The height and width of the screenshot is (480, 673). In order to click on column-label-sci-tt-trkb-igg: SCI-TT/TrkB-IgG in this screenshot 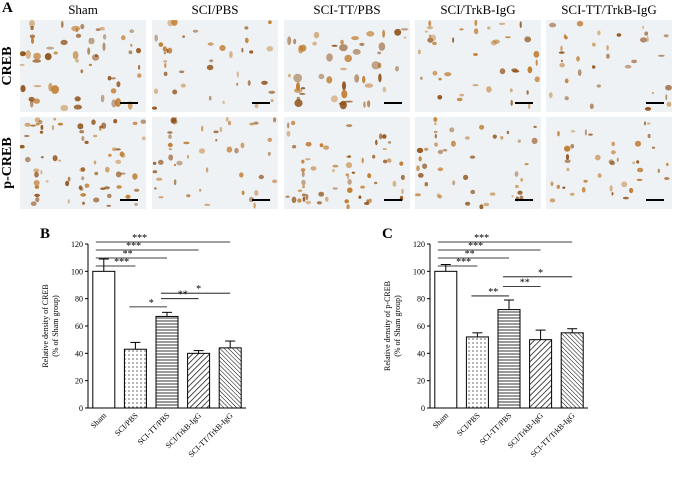, I will do `click(609, 9)`.